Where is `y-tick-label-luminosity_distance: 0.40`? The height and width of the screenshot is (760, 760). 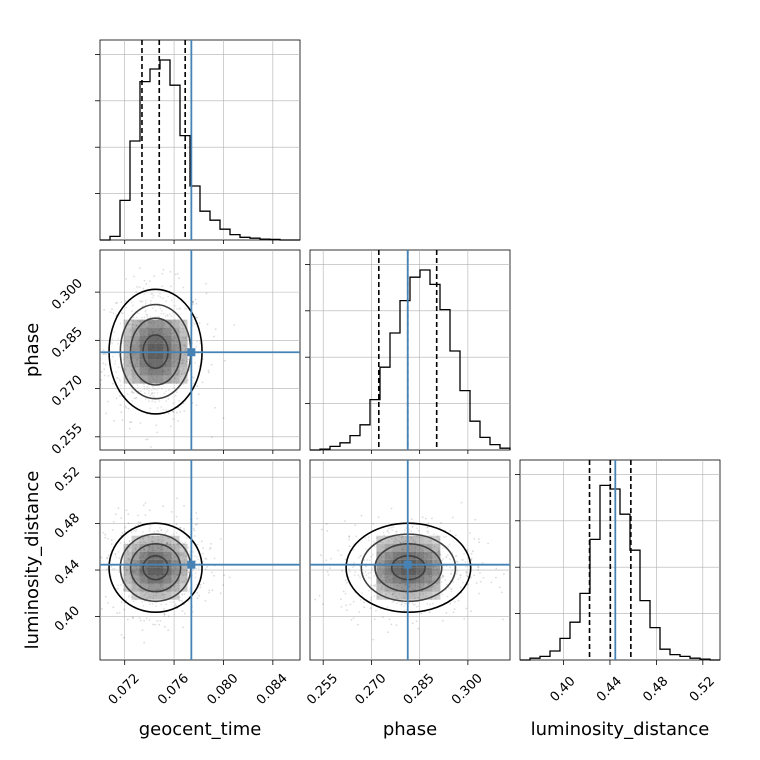 y-tick-label-luminosity_distance: 0.40 is located at coordinates (67, 618).